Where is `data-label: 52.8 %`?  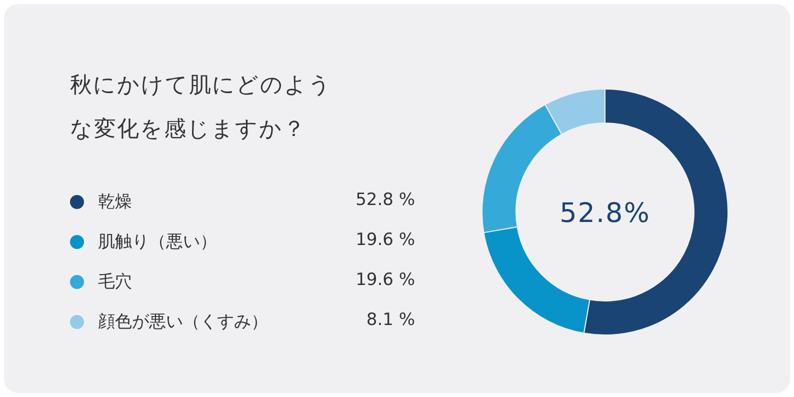 data-label: 52.8 % is located at coordinates (385, 200).